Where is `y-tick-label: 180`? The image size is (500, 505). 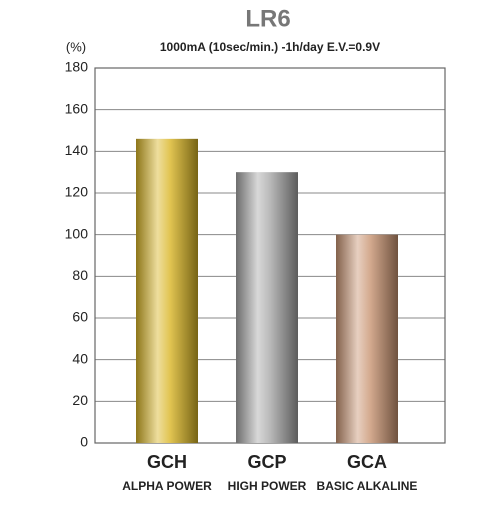
y-tick-label: 180 is located at coordinates (77, 67).